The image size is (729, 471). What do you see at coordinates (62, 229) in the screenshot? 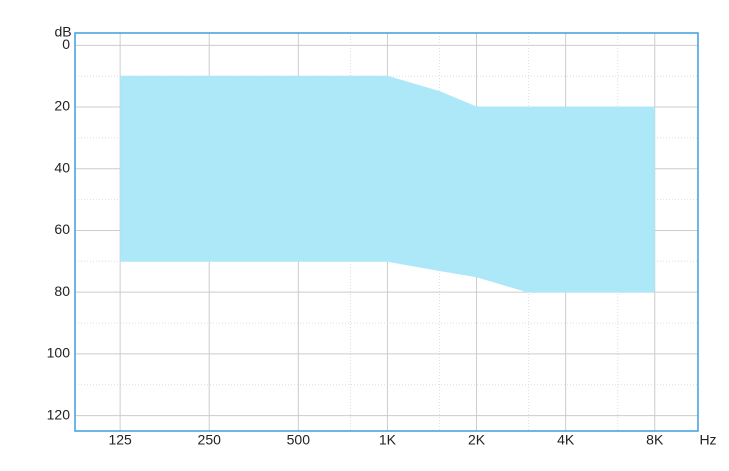
I see `y-tick-label: 60` at bounding box center [62, 229].